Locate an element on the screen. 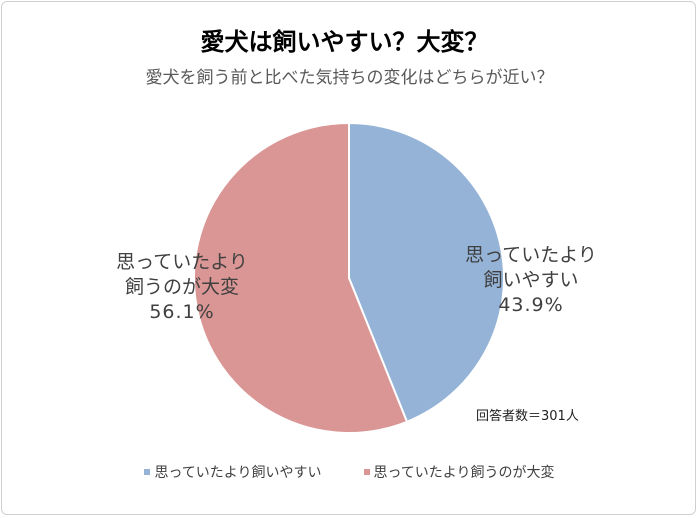 The height and width of the screenshot is (518, 699). legend-label-easy: 思っていたより飼いやすい is located at coordinates (238, 473).